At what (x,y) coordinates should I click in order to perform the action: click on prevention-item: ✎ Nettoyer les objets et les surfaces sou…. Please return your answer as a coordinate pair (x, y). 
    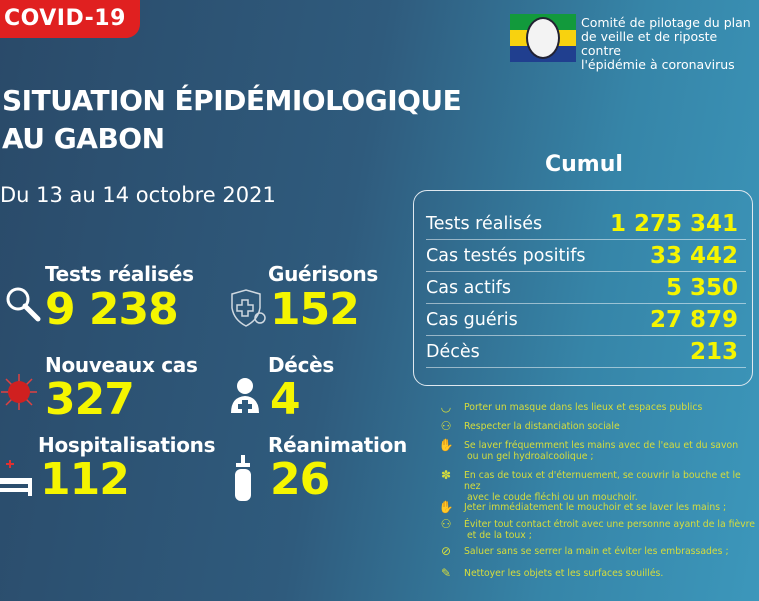
    Looking at the image, I should click on (597, 574).